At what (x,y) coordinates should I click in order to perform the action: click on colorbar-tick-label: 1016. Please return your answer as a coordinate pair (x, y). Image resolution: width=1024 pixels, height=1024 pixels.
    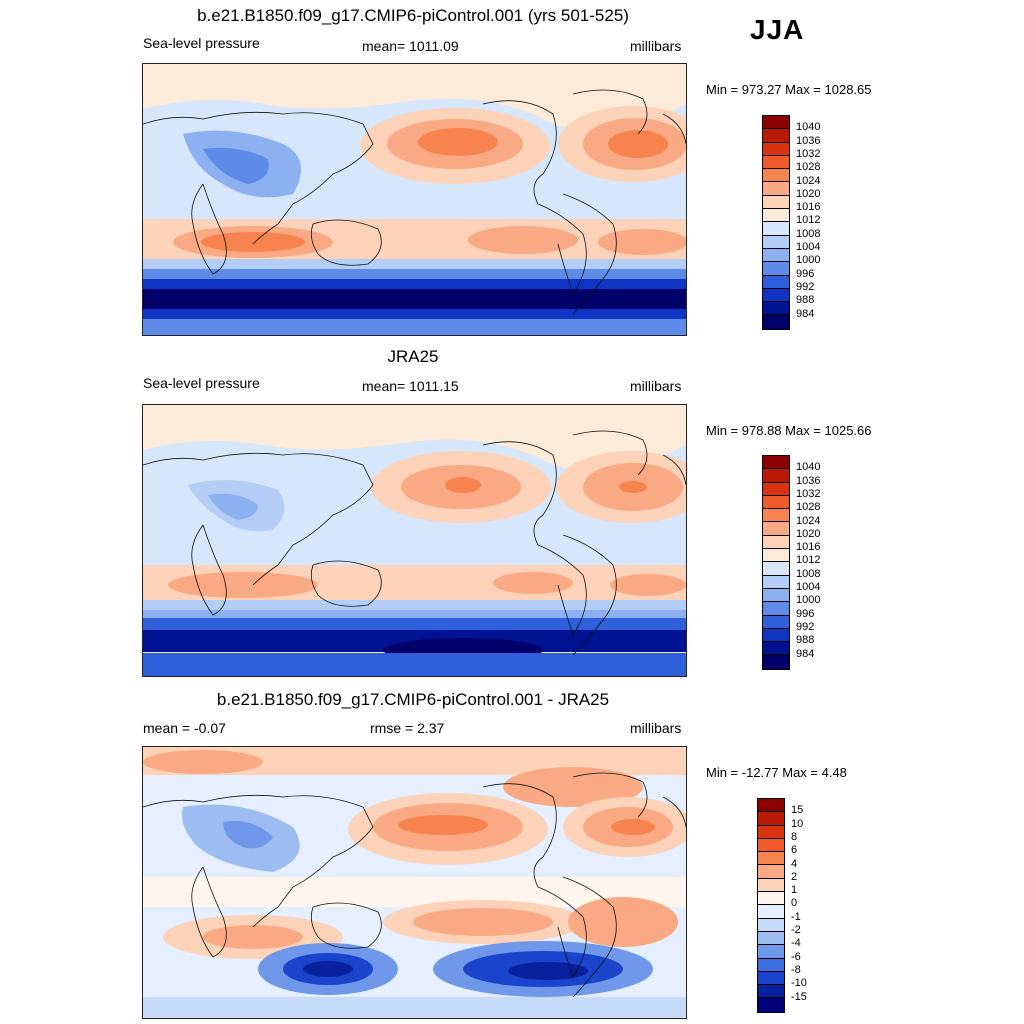
    Looking at the image, I should click on (808, 207).